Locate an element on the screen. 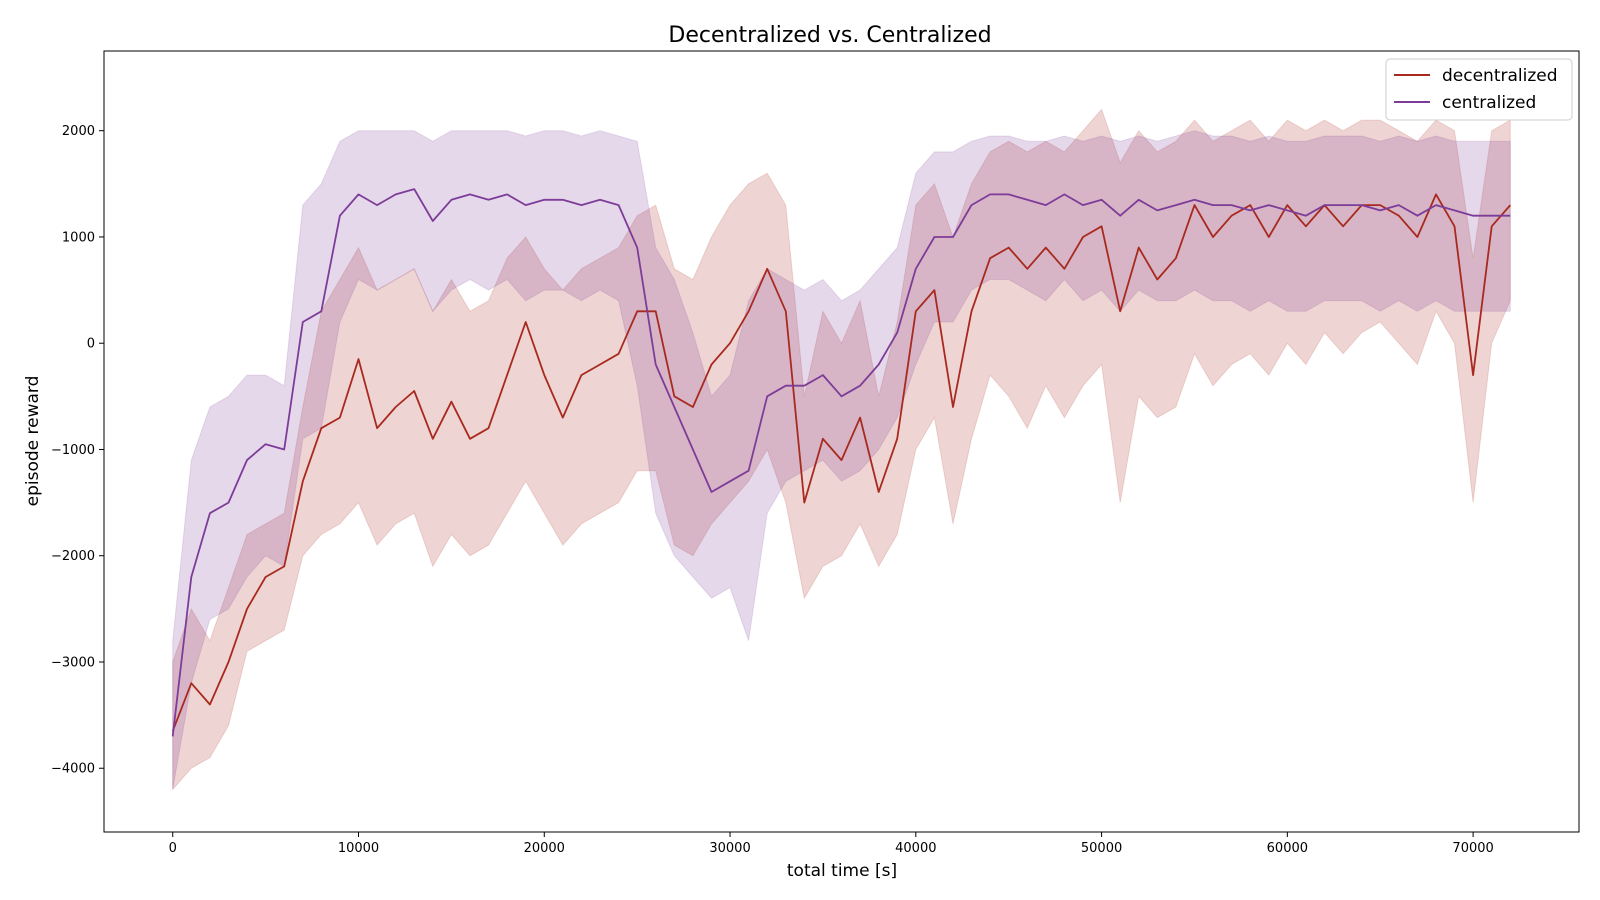 This screenshot has height=900, width=1600. y-tick-label: −1000 is located at coordinates (73, 450).